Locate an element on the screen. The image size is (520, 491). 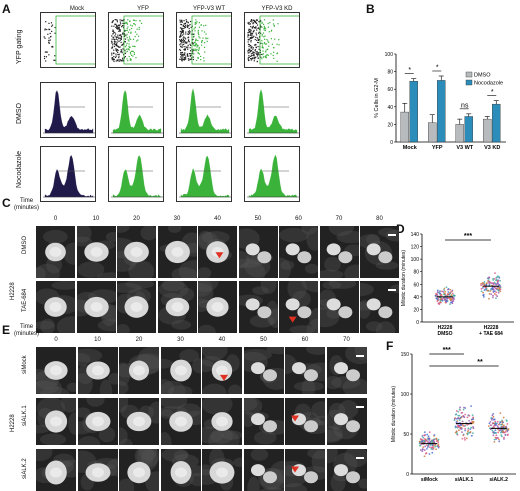
significance-label: ns is located at coordinates (465, 105).